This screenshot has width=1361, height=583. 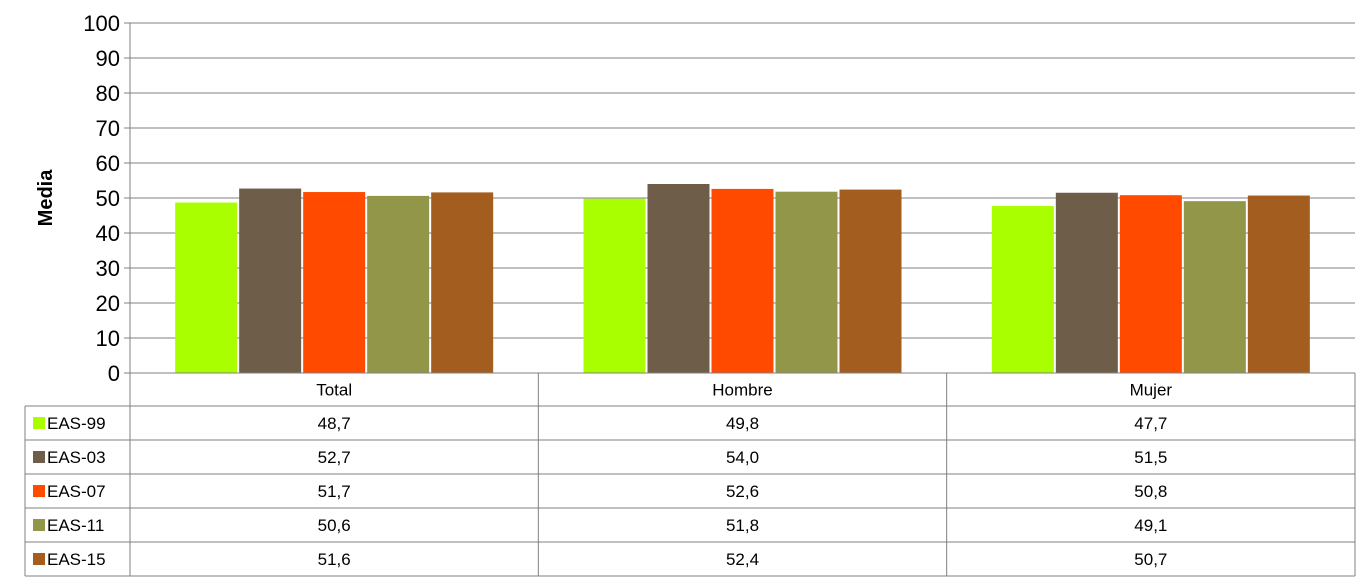 I want to click on legend-label: EAS-11, so click(x=75, y=525).